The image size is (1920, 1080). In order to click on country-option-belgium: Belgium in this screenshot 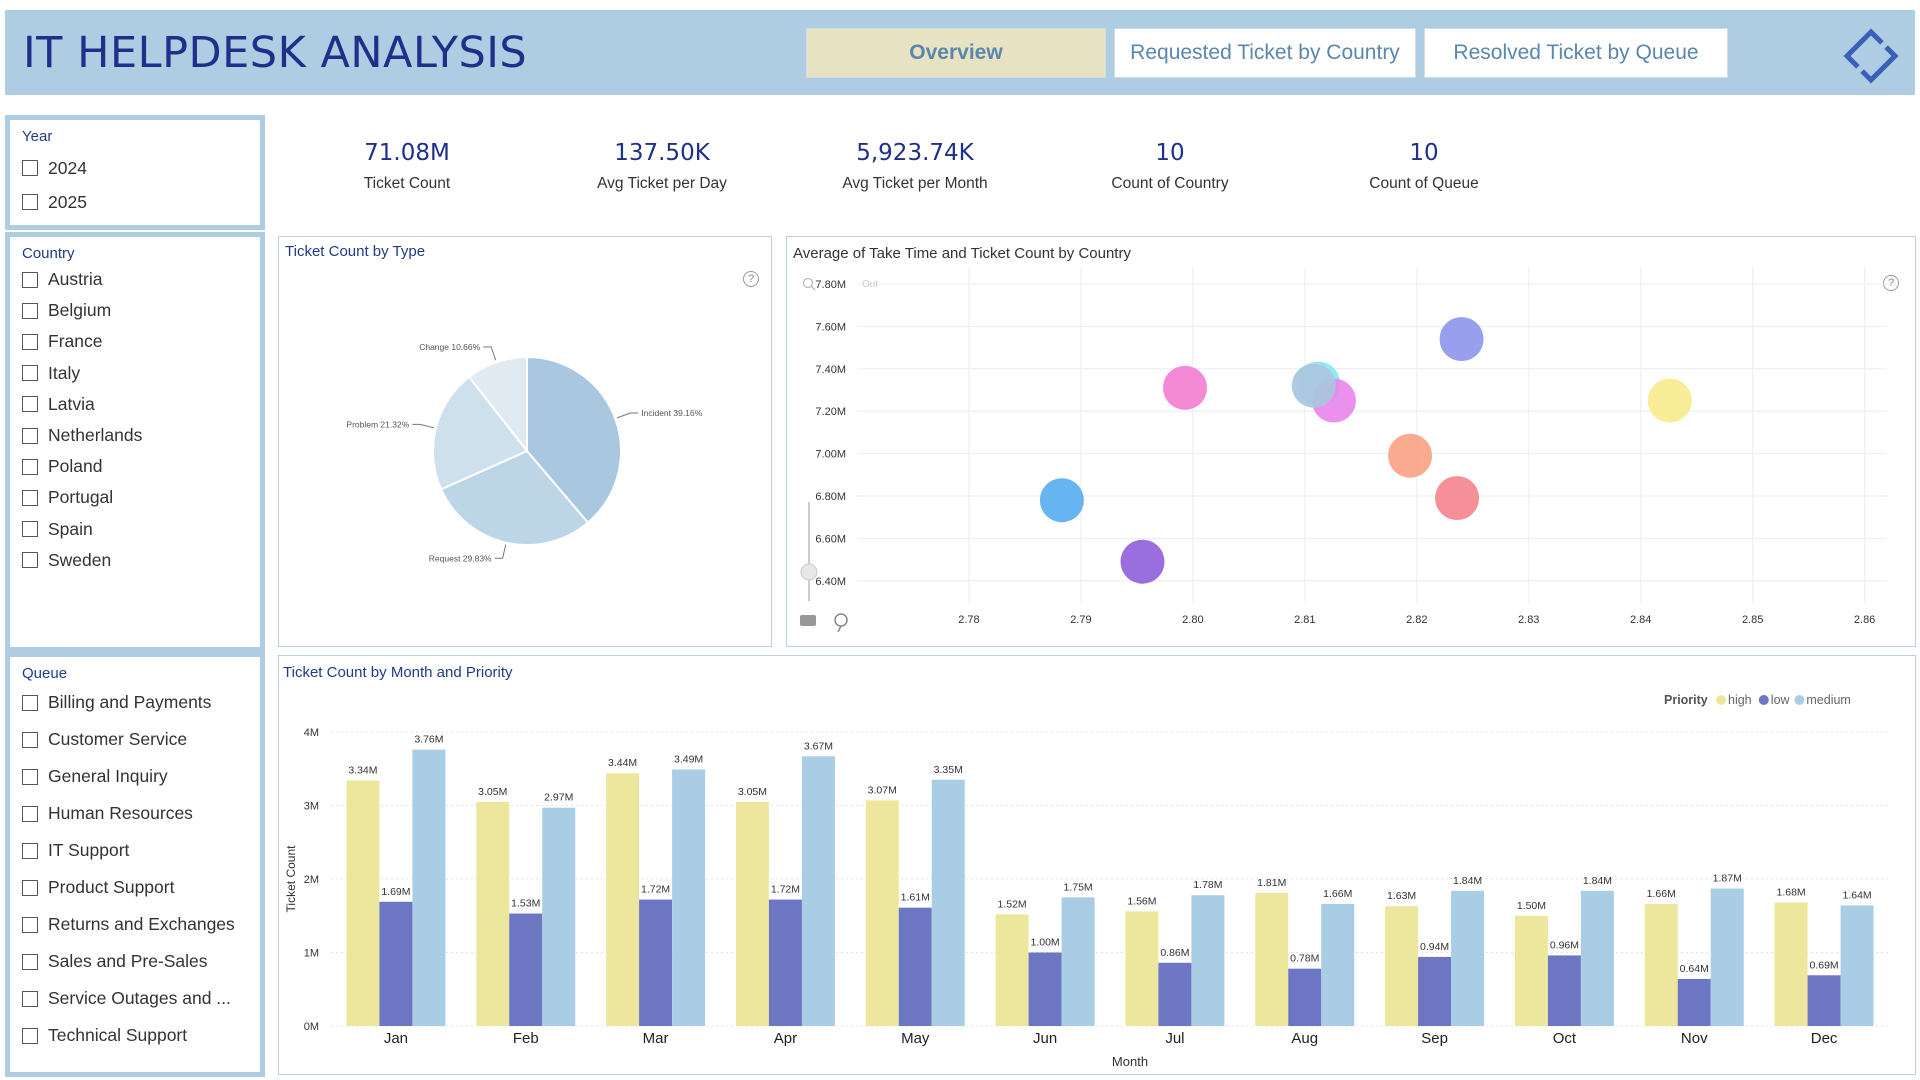, I will do `click(141, 310)`.